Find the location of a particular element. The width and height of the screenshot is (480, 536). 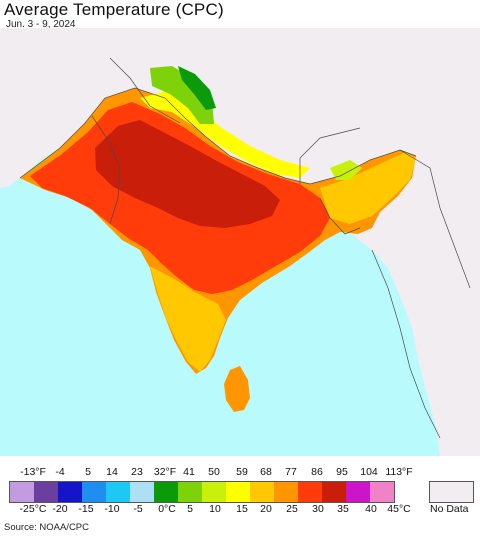

tick-f-12: 95 is located at coordinates (342, 472).